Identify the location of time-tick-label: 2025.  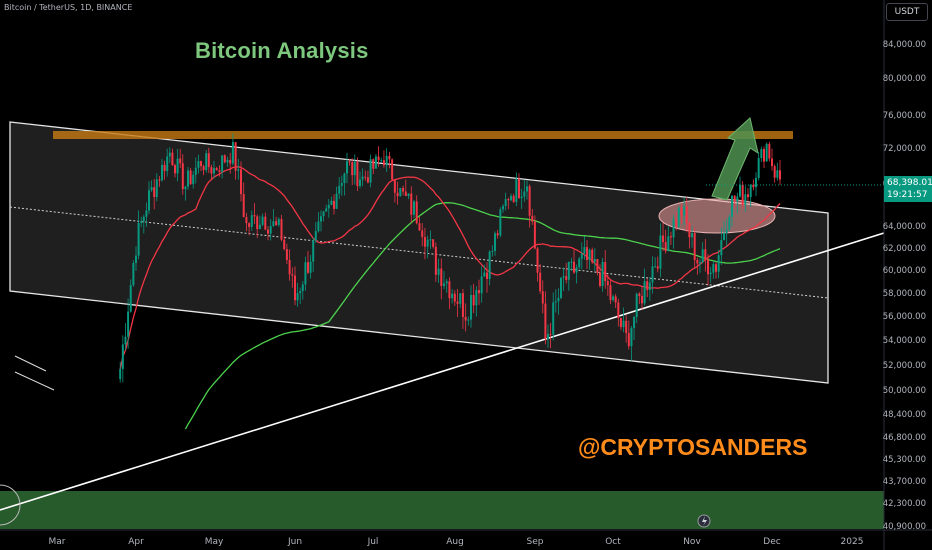
(852, 542).